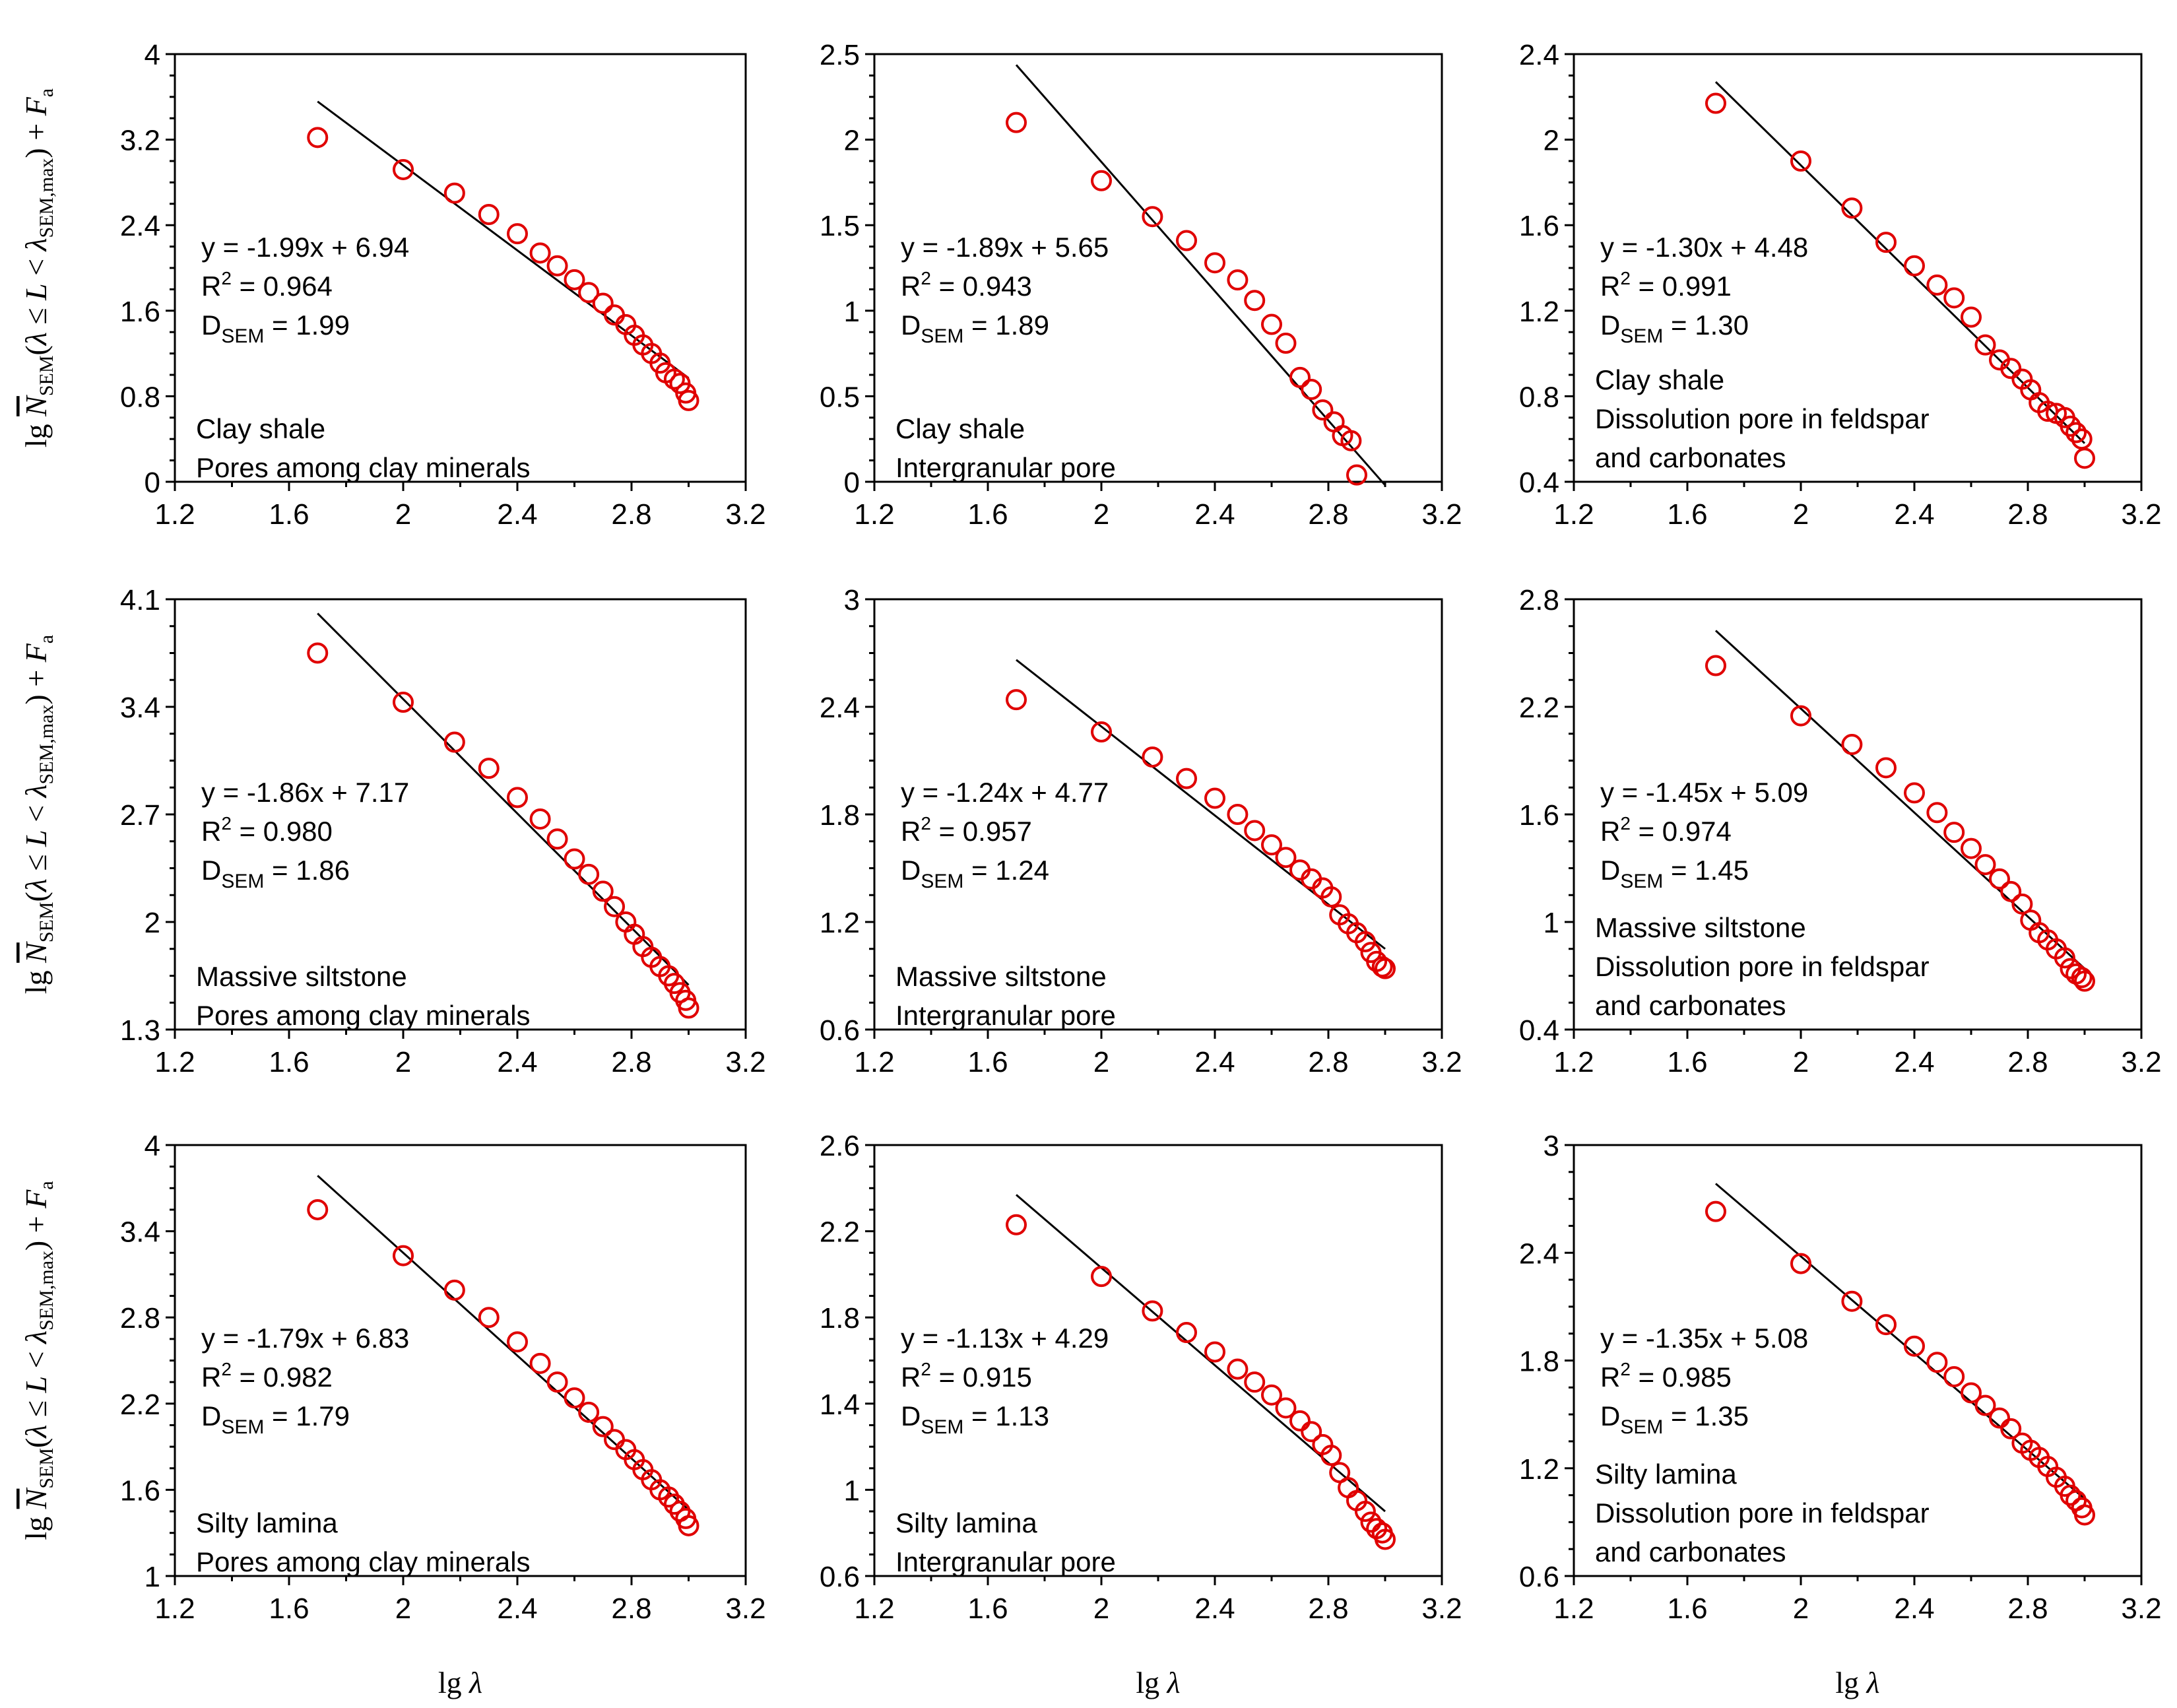  Describe the element at coordinates (926, 823) in the screenshot. I see `r-squared-sup: 2` at that location.